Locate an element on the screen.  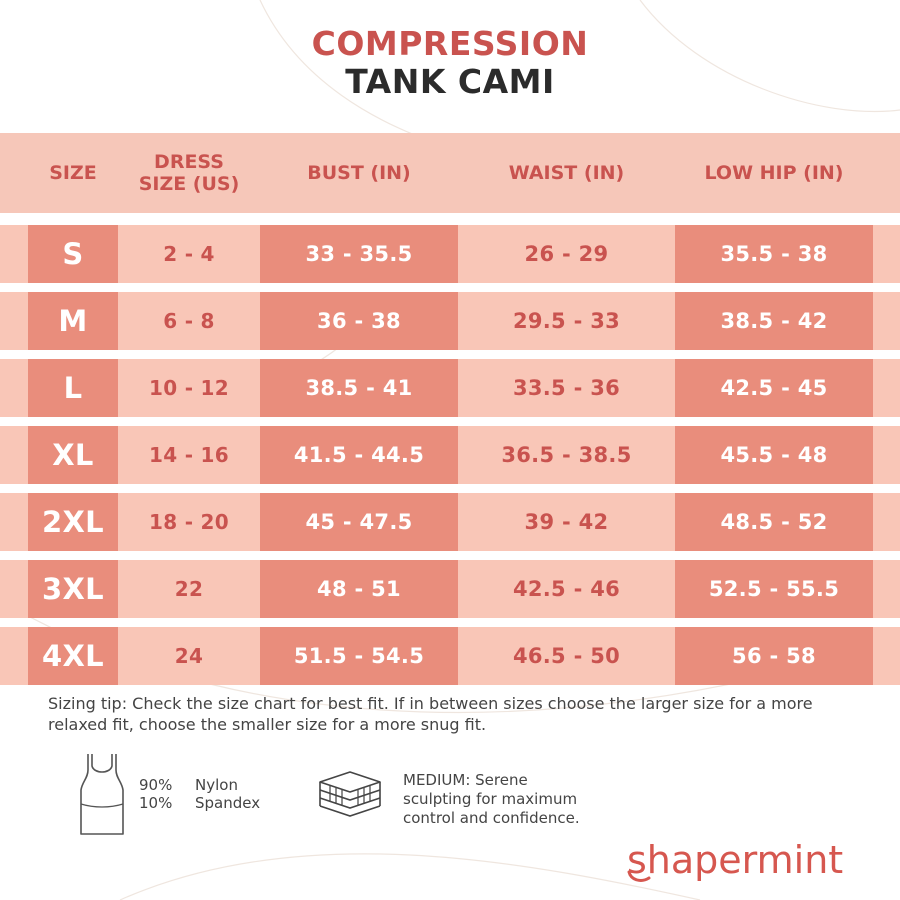
table-row: 3XL 22 48 - 51 42.5 - 46 52.5 - 55.5 is located at coordinates (450, 589).